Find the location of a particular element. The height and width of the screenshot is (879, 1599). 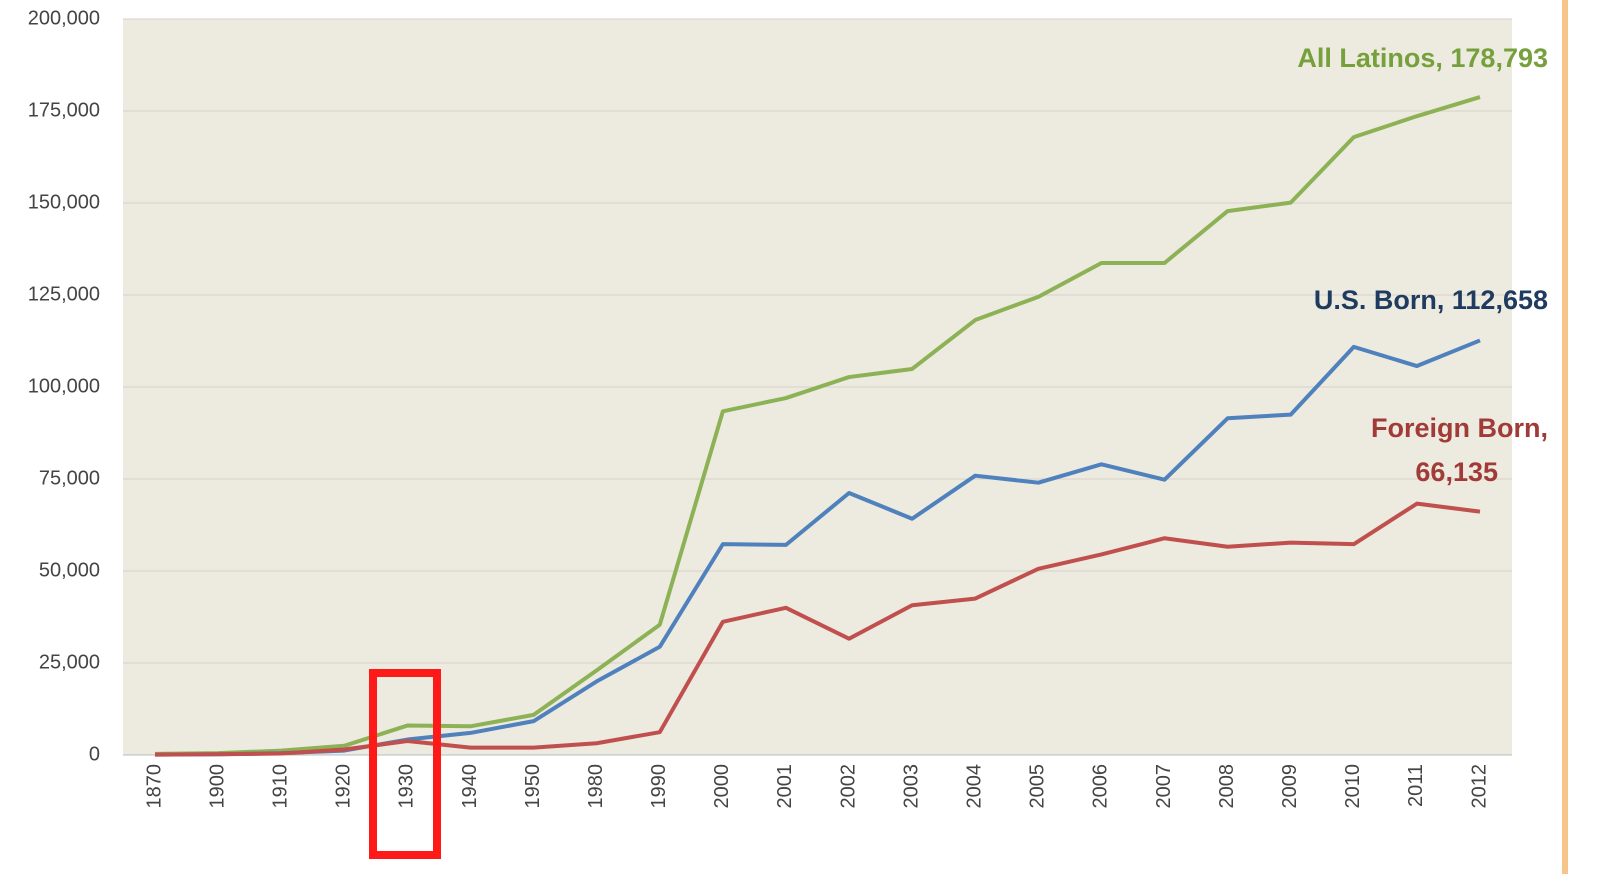

x-tick-label: 2000 is located at coordinates (722, 786).